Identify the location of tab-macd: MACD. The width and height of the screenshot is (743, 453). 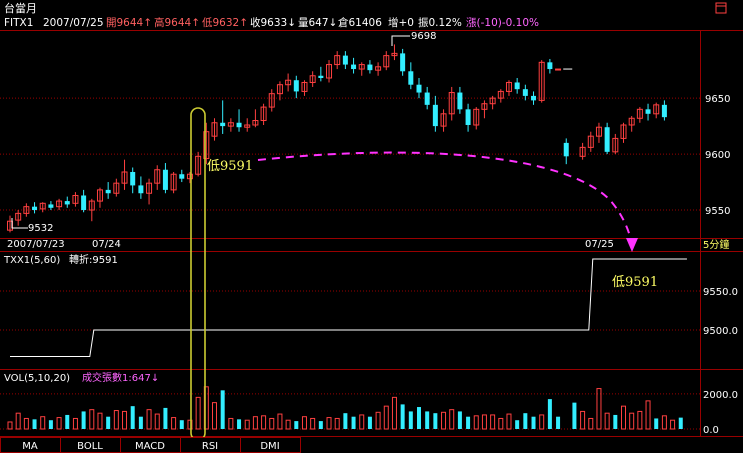
(150, 445).